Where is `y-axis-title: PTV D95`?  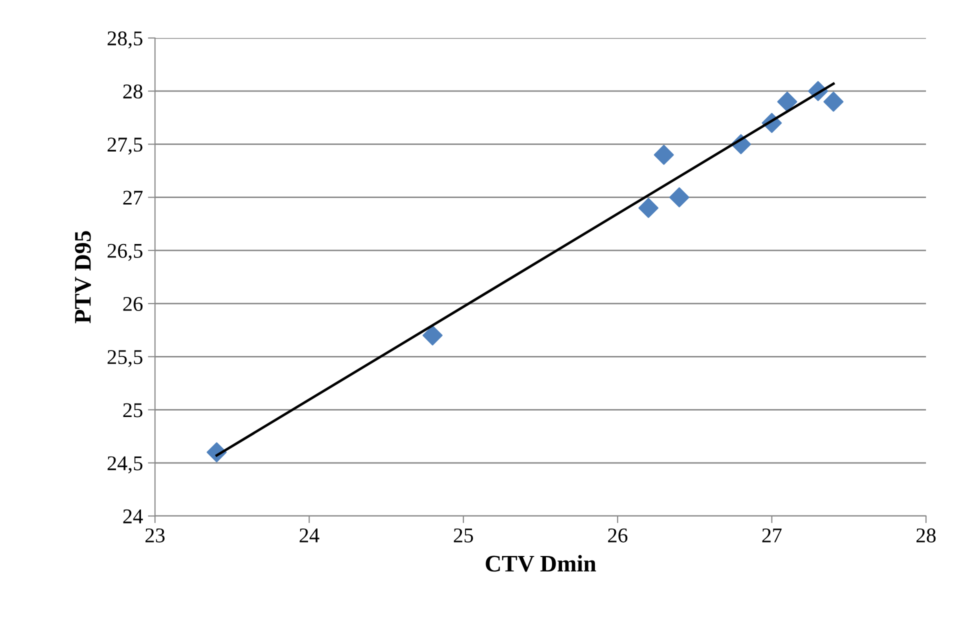
y-axis-title: PTV D95 is located at coordinates (82, 277).